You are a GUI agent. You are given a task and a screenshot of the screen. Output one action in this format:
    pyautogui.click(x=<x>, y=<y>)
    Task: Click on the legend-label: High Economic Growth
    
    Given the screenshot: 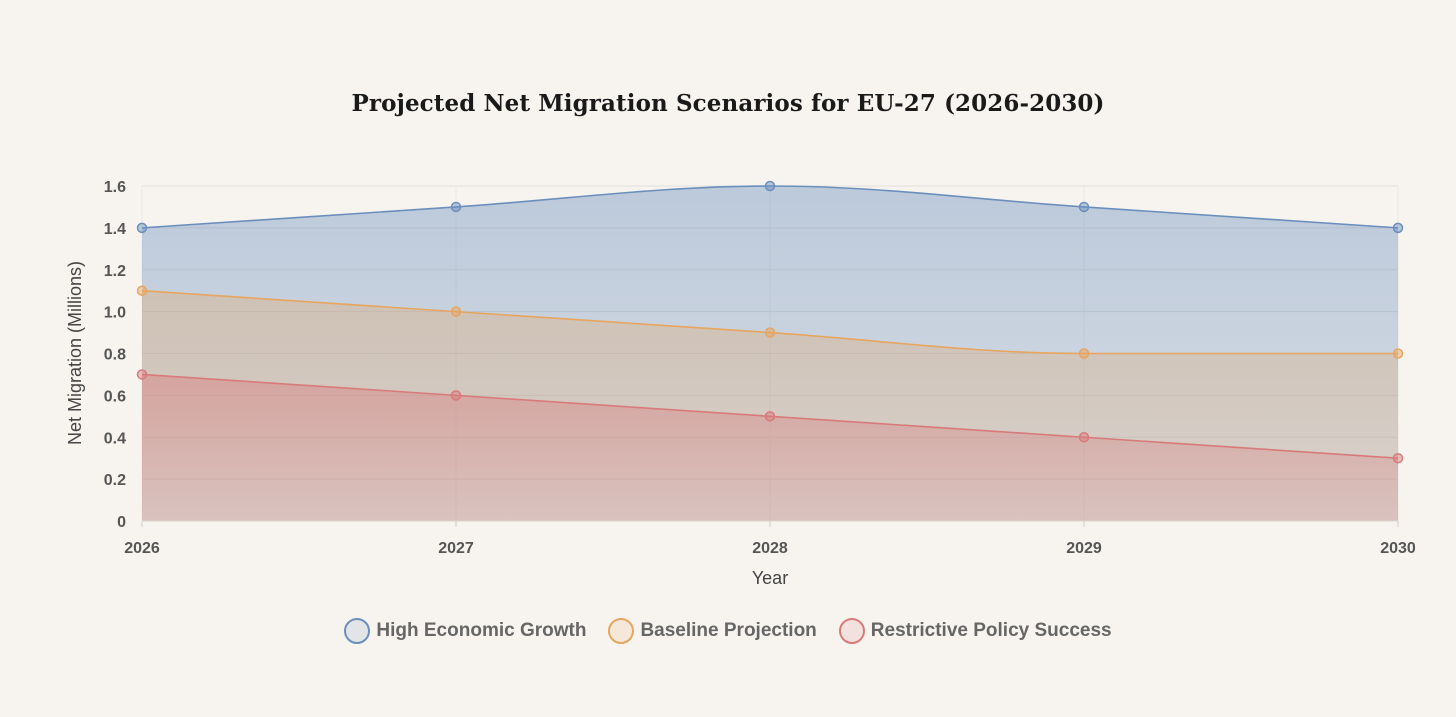 What is the action you would take?
    pyautogui.click(x=481, y=630)
    